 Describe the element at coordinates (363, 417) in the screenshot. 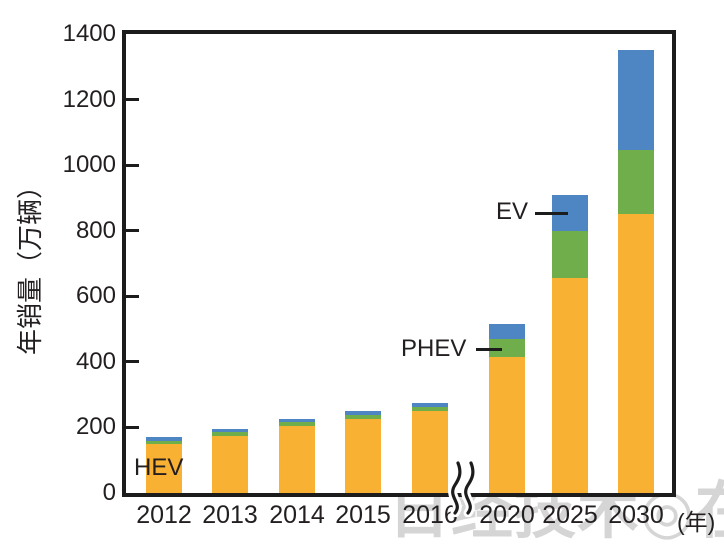

I see `bar-segment-phev-2015` at that location.